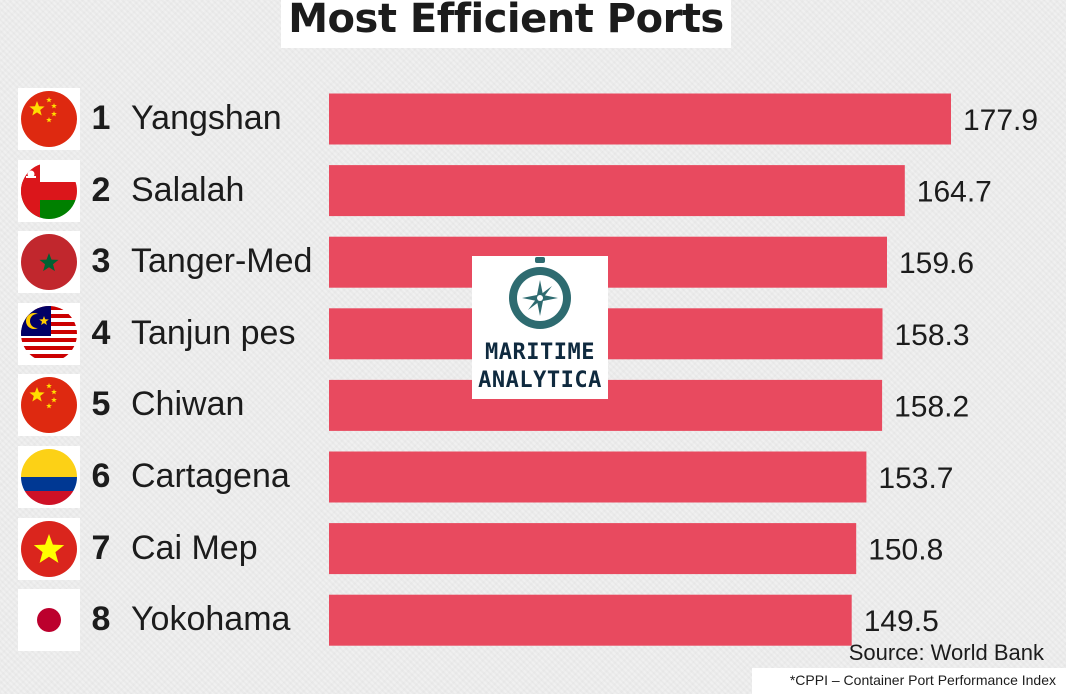 The image size is (1066, 694). What do you see at coordinates (101, 189) in the screenshot?
I see `rank-number: 2` at bounding box center [101, 189].